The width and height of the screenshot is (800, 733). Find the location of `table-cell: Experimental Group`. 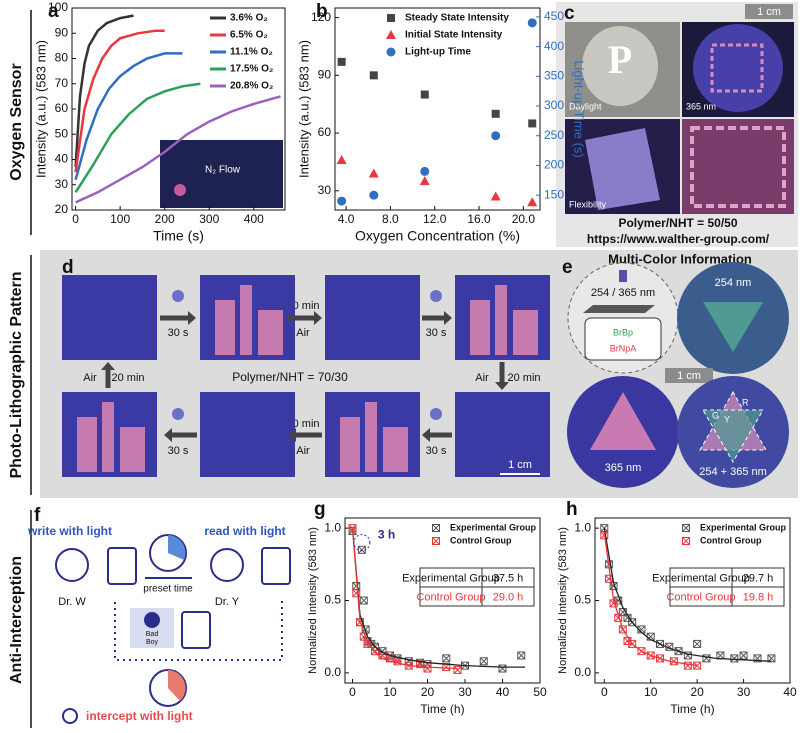

table-cell: Experimental Group is located at coordinates (701, 578).